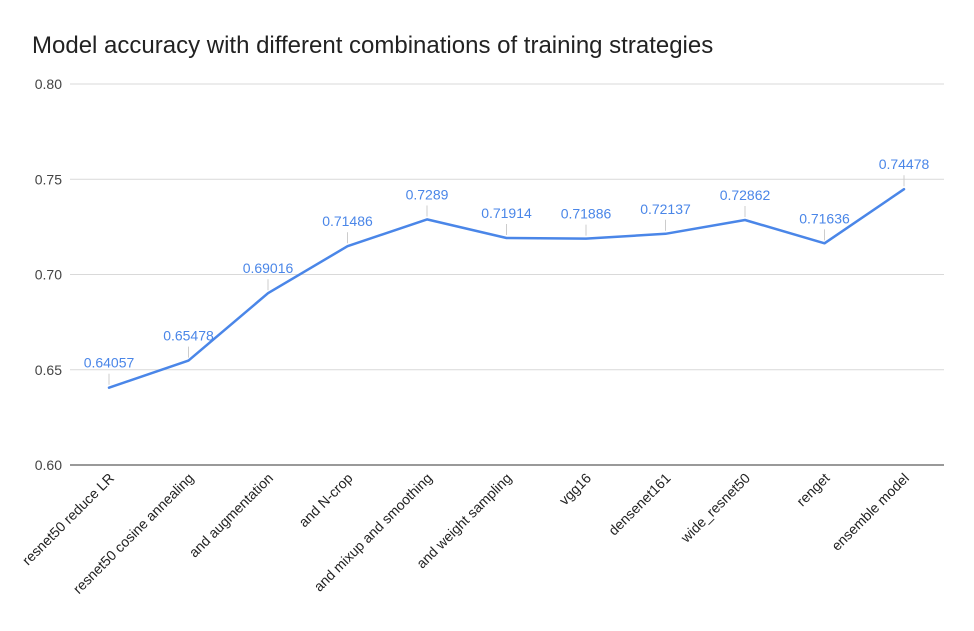  Describe the element at coordinates (575, 489) in the screenshot. I see `x-tick-label: vgg16` at that location.